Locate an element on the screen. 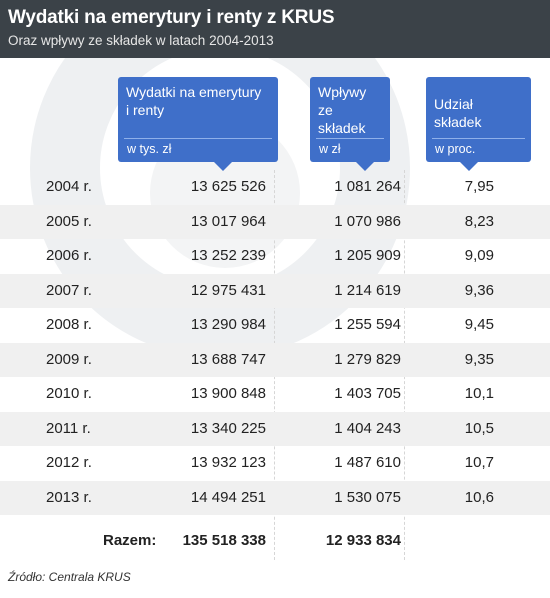  total-row: Razem: 135 518 338 12 933 834 is located at coordinates (275, 541).